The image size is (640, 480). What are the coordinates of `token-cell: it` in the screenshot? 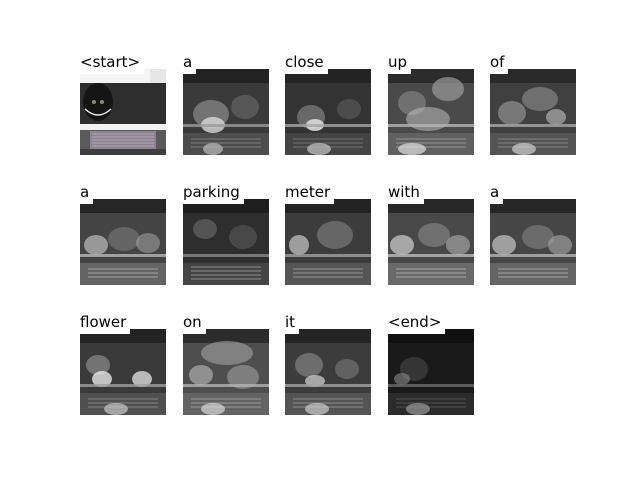 It's located at (328, 364).